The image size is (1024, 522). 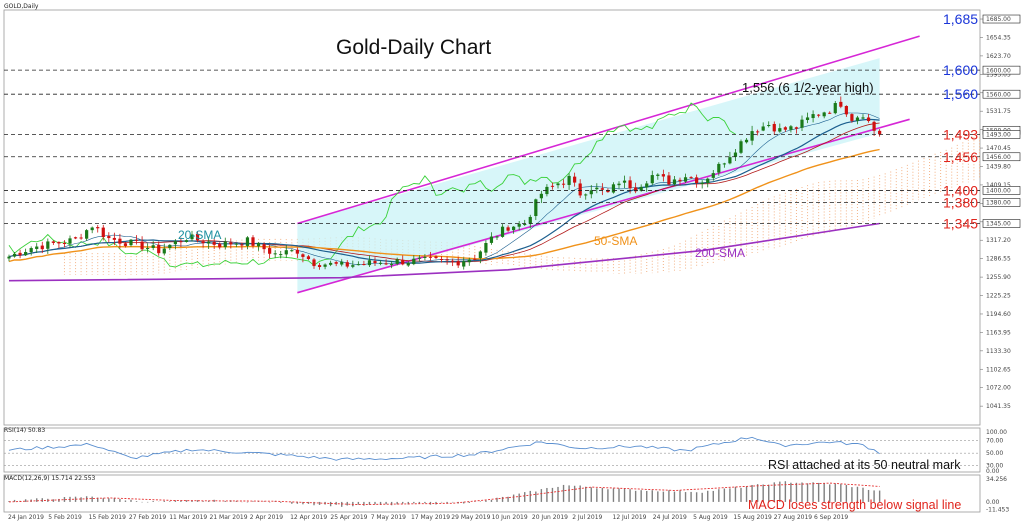 I want to click on y-tick-label: 1133.30, so click(x=998, y=351).